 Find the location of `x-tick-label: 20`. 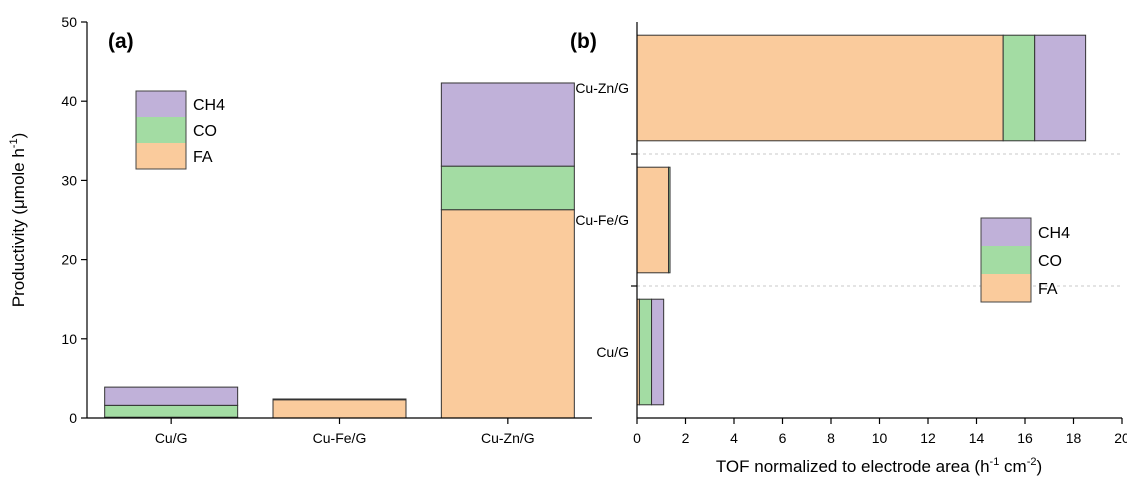

x-tick-label: 20 is located at coordinates (1120, 438).